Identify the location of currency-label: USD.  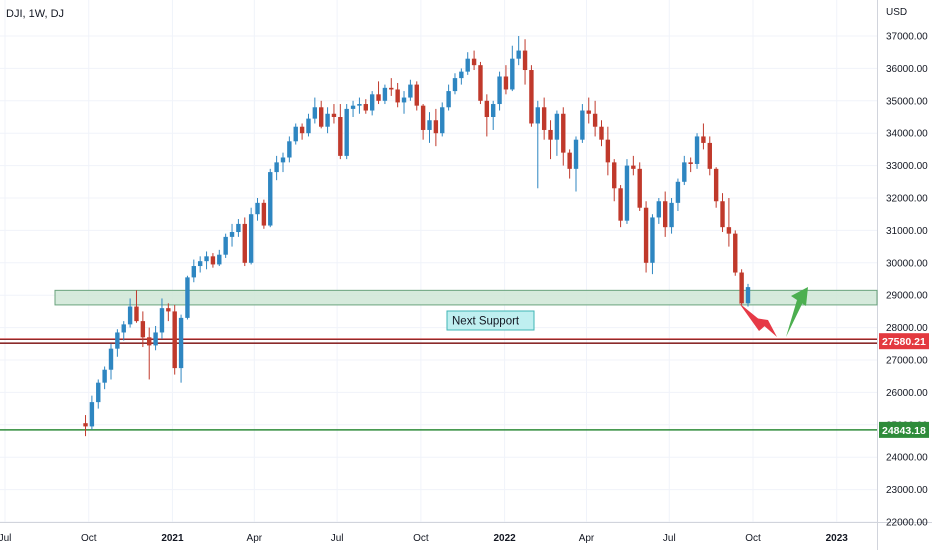
(896, 12).